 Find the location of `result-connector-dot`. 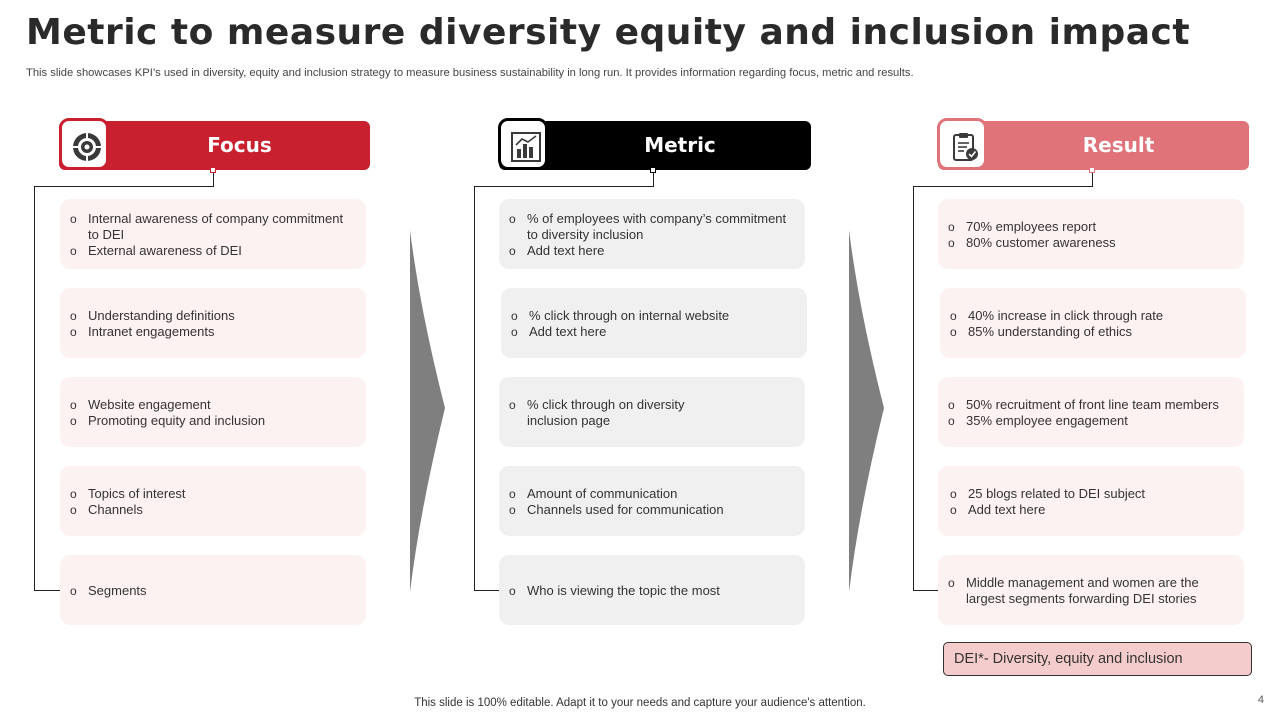

result-connector-dot is located at coordinates (1092, 170).